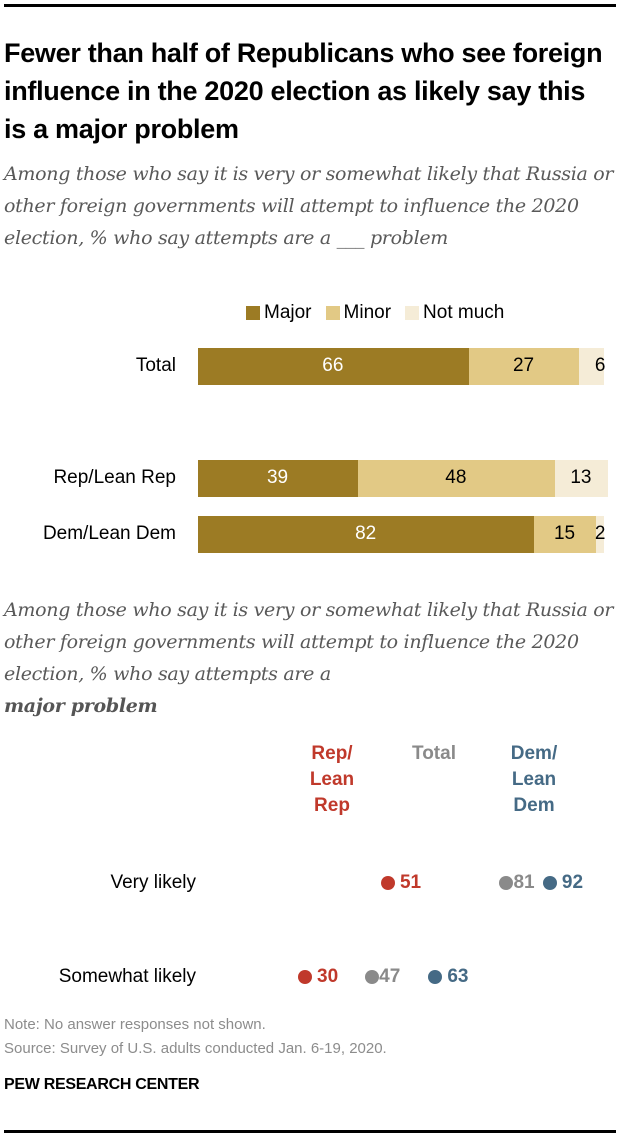  I want to click on column-header: Dem/Lean Dem, so click(534, 780).